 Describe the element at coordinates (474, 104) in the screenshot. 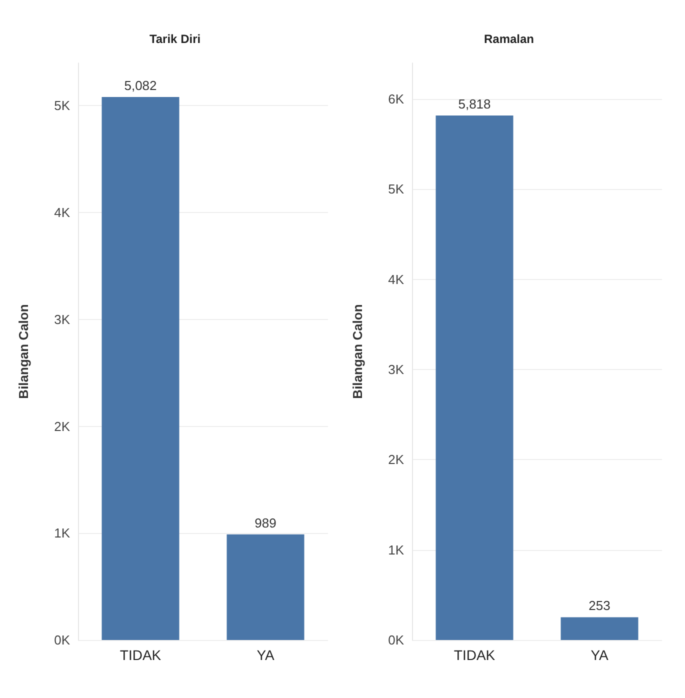

I see `data-label: 5,818` at that location.